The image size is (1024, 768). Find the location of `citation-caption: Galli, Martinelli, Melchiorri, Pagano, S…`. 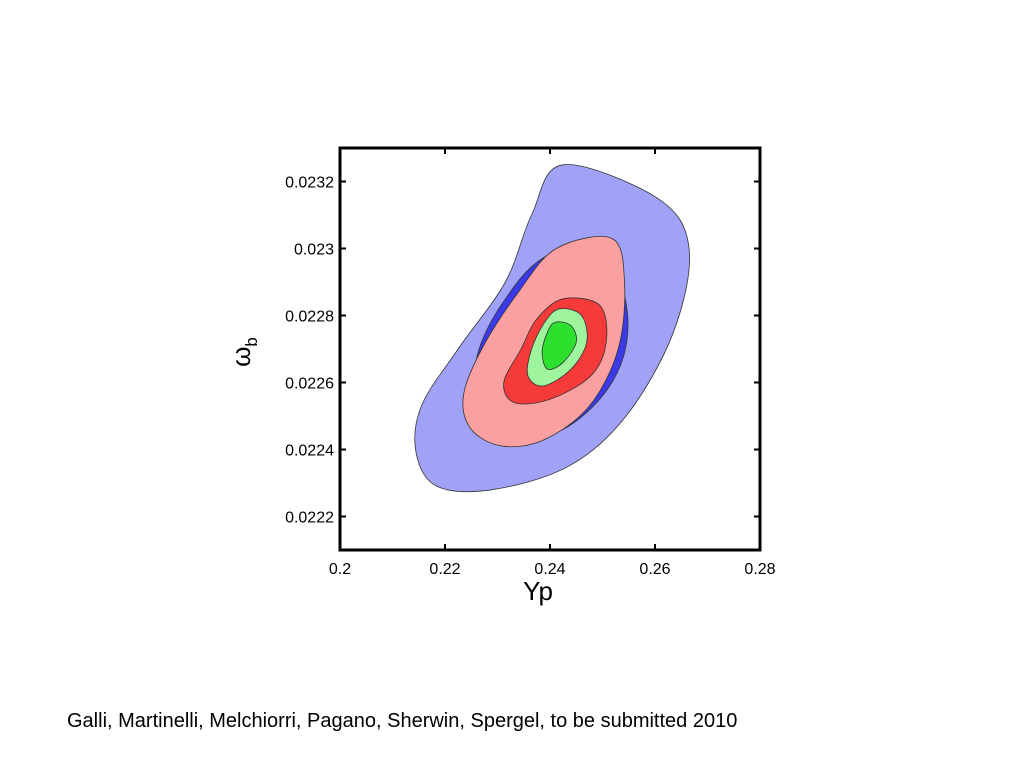

citation-caption: Galli, Martinelli, Melchiorri, Pagano, S… is located at coordinates (402, 721).